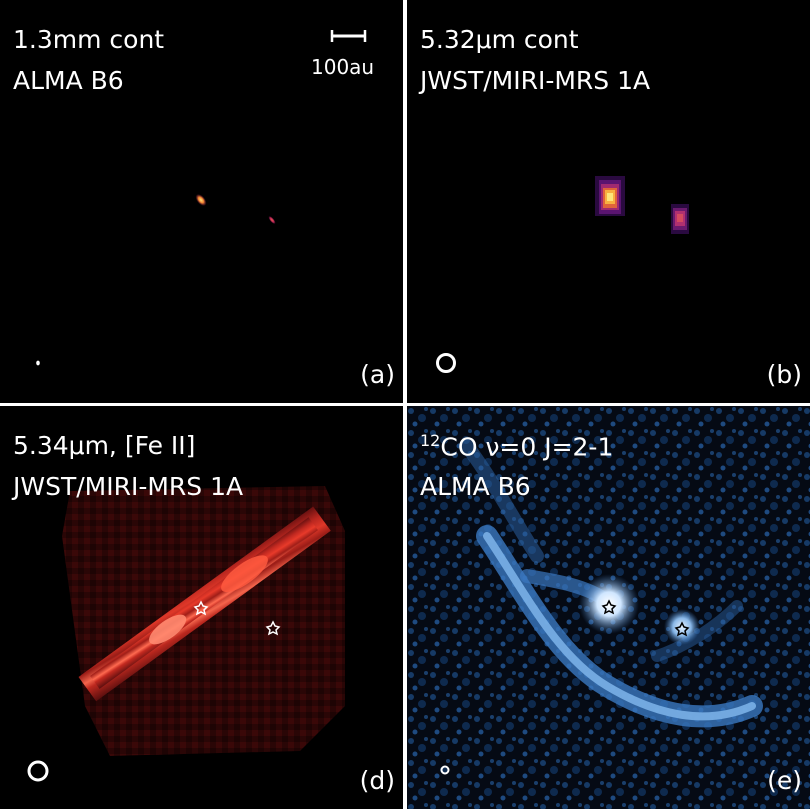 Image resolution: width=810 pixels, height=809 pixels. Describe the element at coordinates (343, 67) in the screenshot. I see `scalebar-label: 100au` at that location.